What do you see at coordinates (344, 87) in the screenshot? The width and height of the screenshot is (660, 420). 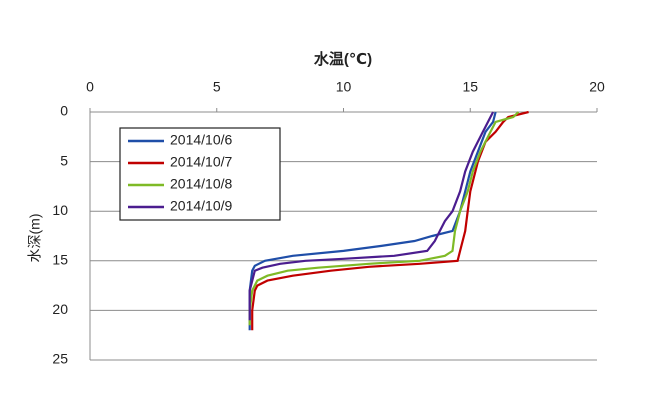 I see `x-tick-label: 10` at bounding box center [344, 87].